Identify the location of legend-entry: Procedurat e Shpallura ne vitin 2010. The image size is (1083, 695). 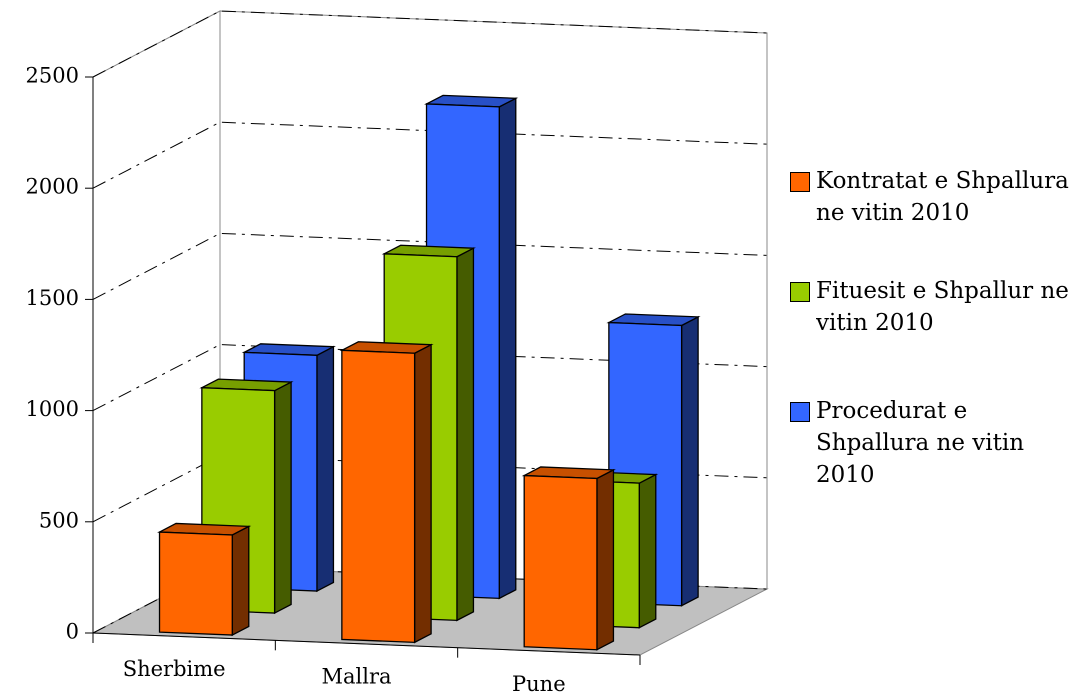
(935, 443).